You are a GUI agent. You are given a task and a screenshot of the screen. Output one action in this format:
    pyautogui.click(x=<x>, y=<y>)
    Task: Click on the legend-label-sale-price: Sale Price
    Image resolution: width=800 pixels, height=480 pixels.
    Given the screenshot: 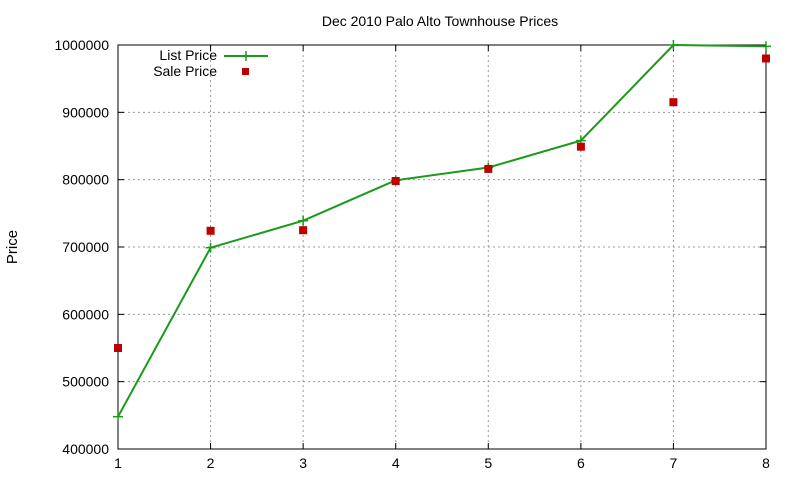 What is the action you would take?
    pyautogui.click(x=185, y=71)
    